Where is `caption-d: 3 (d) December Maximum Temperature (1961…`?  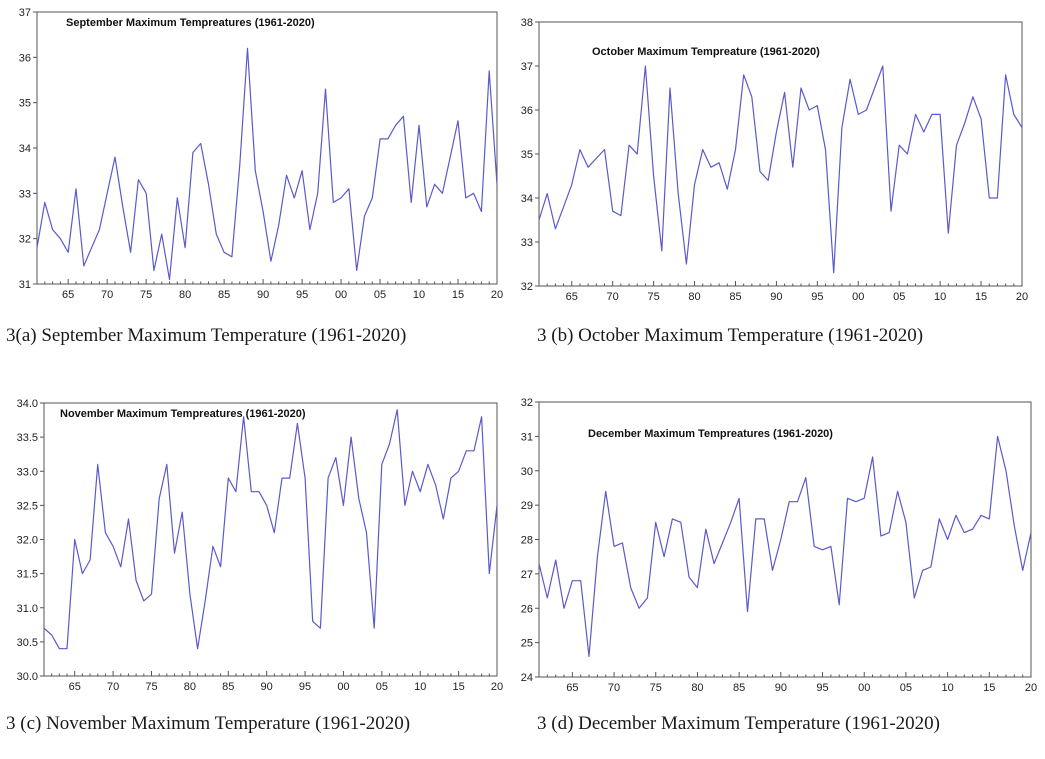
caption-d: 3 (d) December Maximum Temperature (1961… is located at coordinates (738, 723).